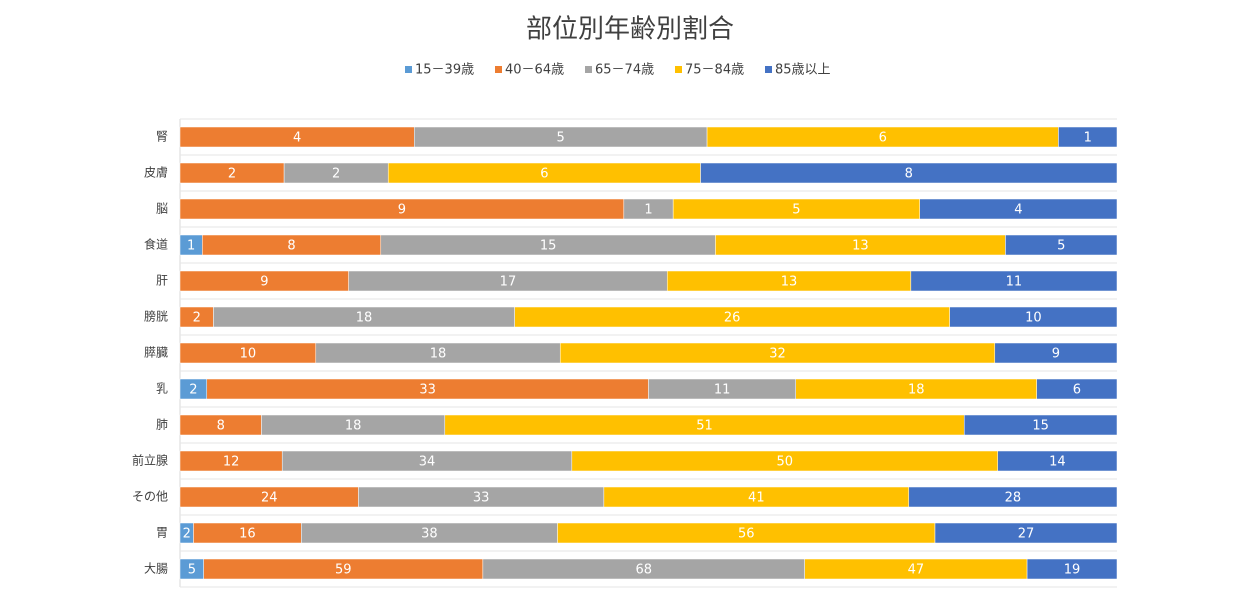 The width and height of the screenshot is (1260, 591). Describe the element at coordinates (156, 172) in the screenshot. I see `y-tick-label: 皮膚` at that location.